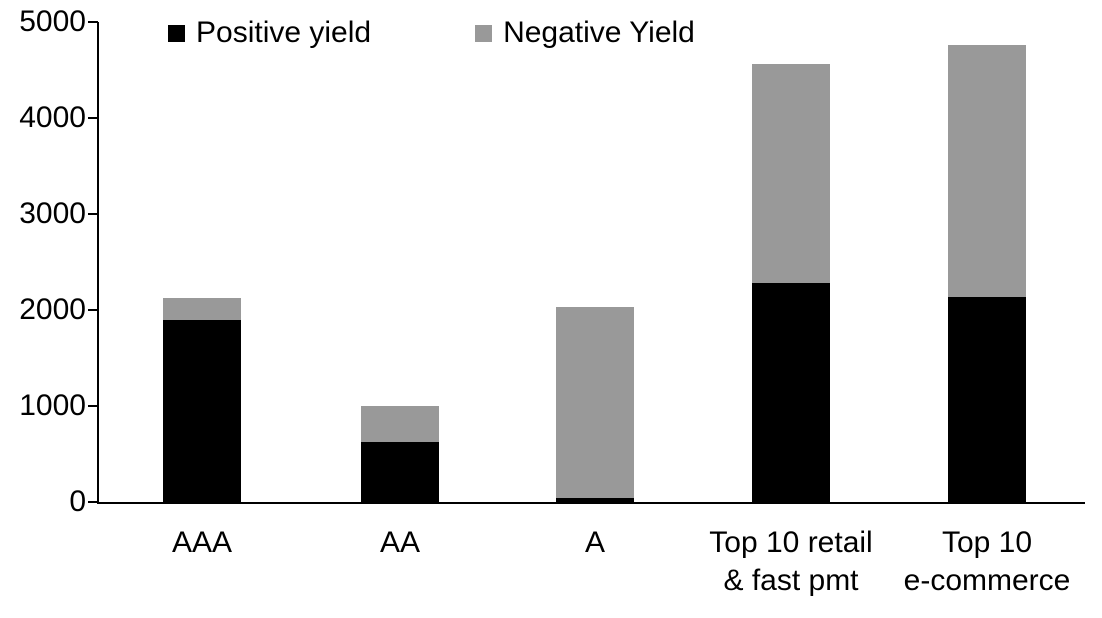 This screenshot has height=618, width=1102. Describe the element at coordinates (52, 309) in the screenshot. I see `y-tick-label: 2000` at that location.